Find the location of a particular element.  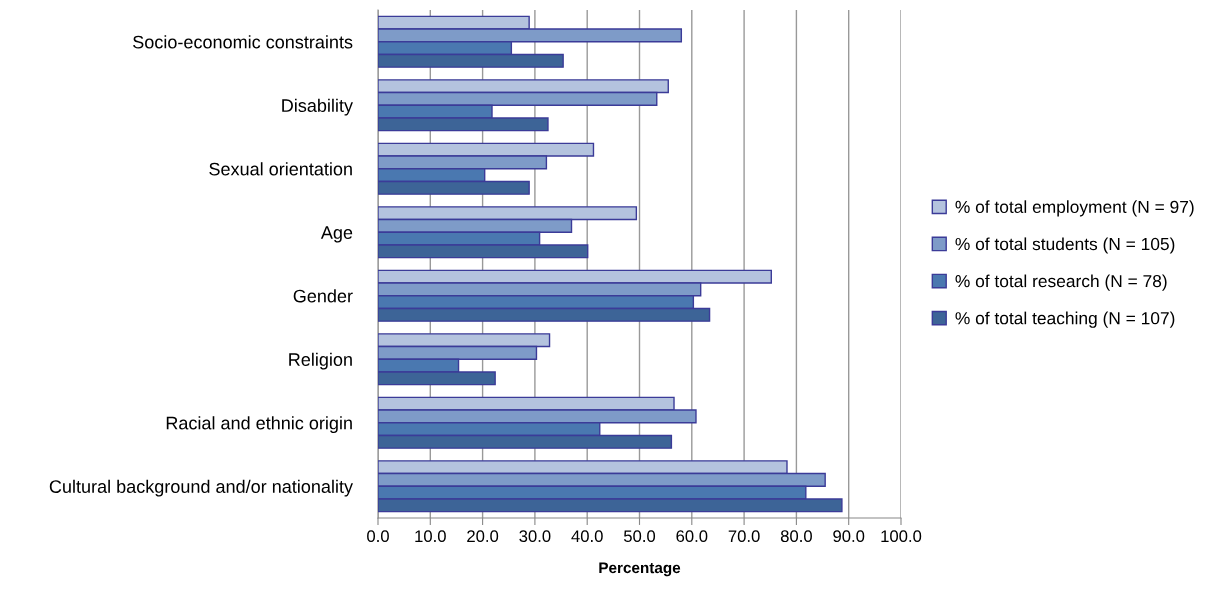

y-tick-label: Gender is located at coordinates (323, 296).